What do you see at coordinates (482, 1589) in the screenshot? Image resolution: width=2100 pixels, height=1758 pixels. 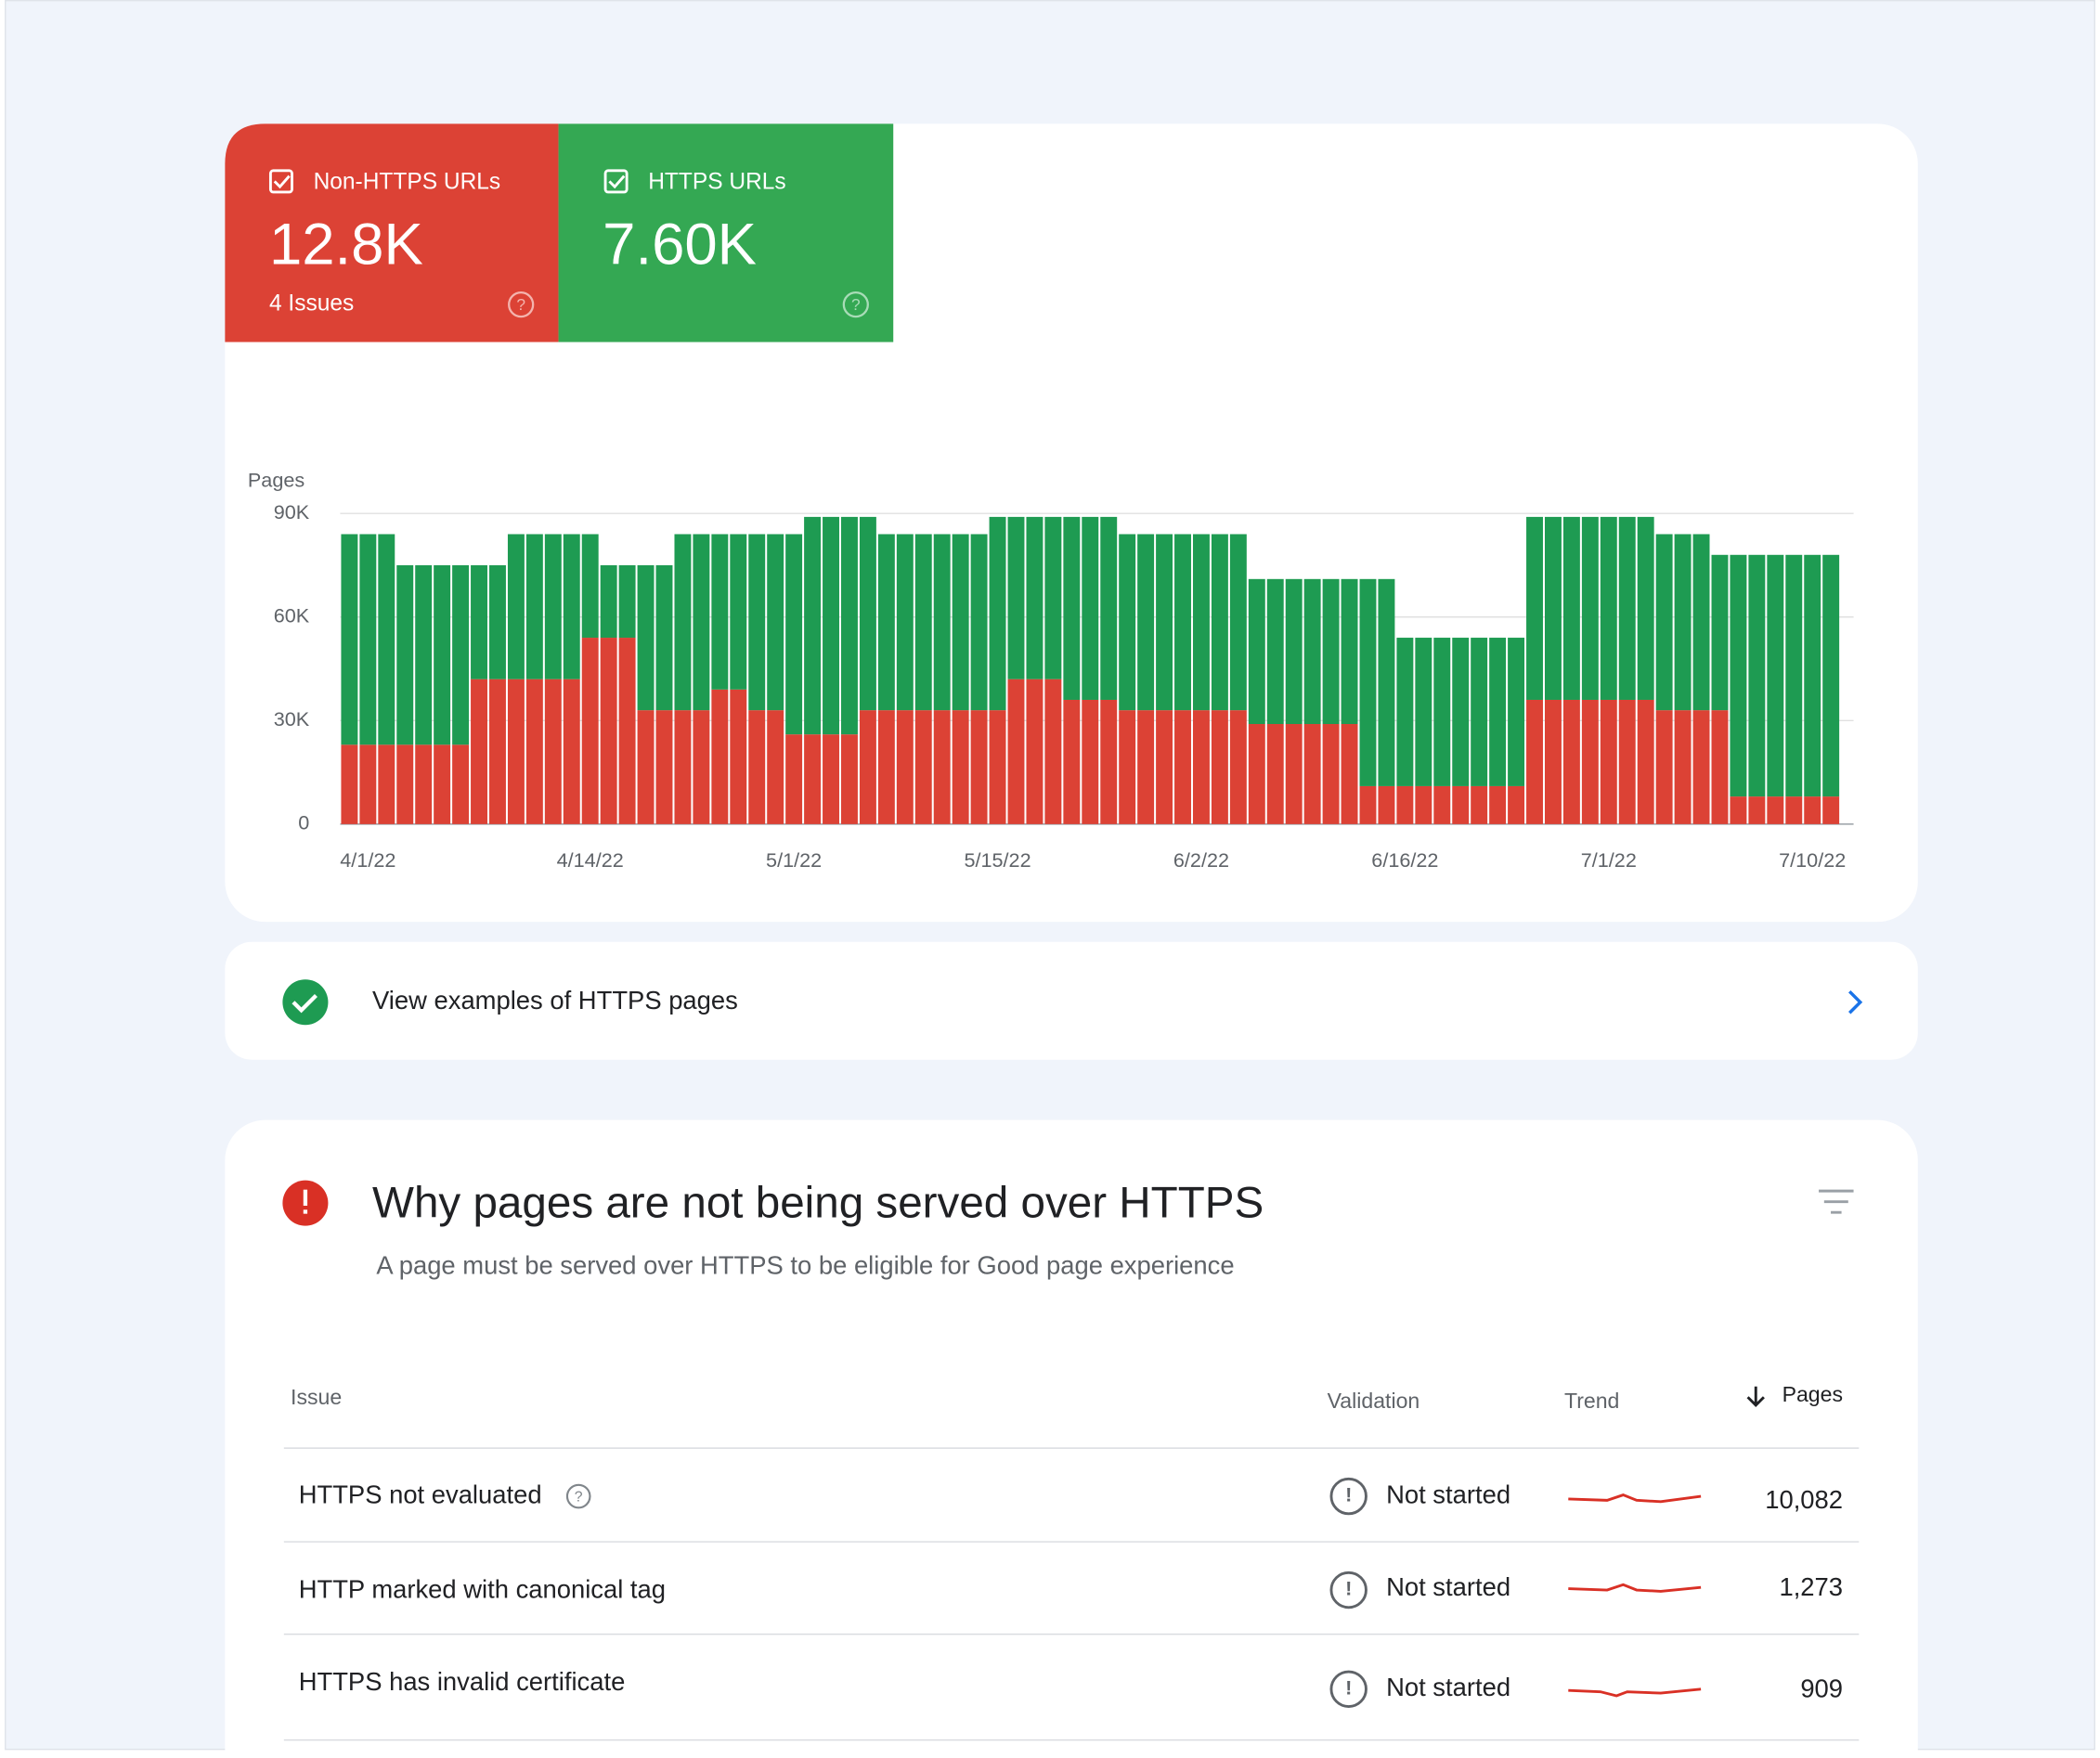 I see `issue-name: HTTP marked with canonical tag` at bounding box center [482, 1589].